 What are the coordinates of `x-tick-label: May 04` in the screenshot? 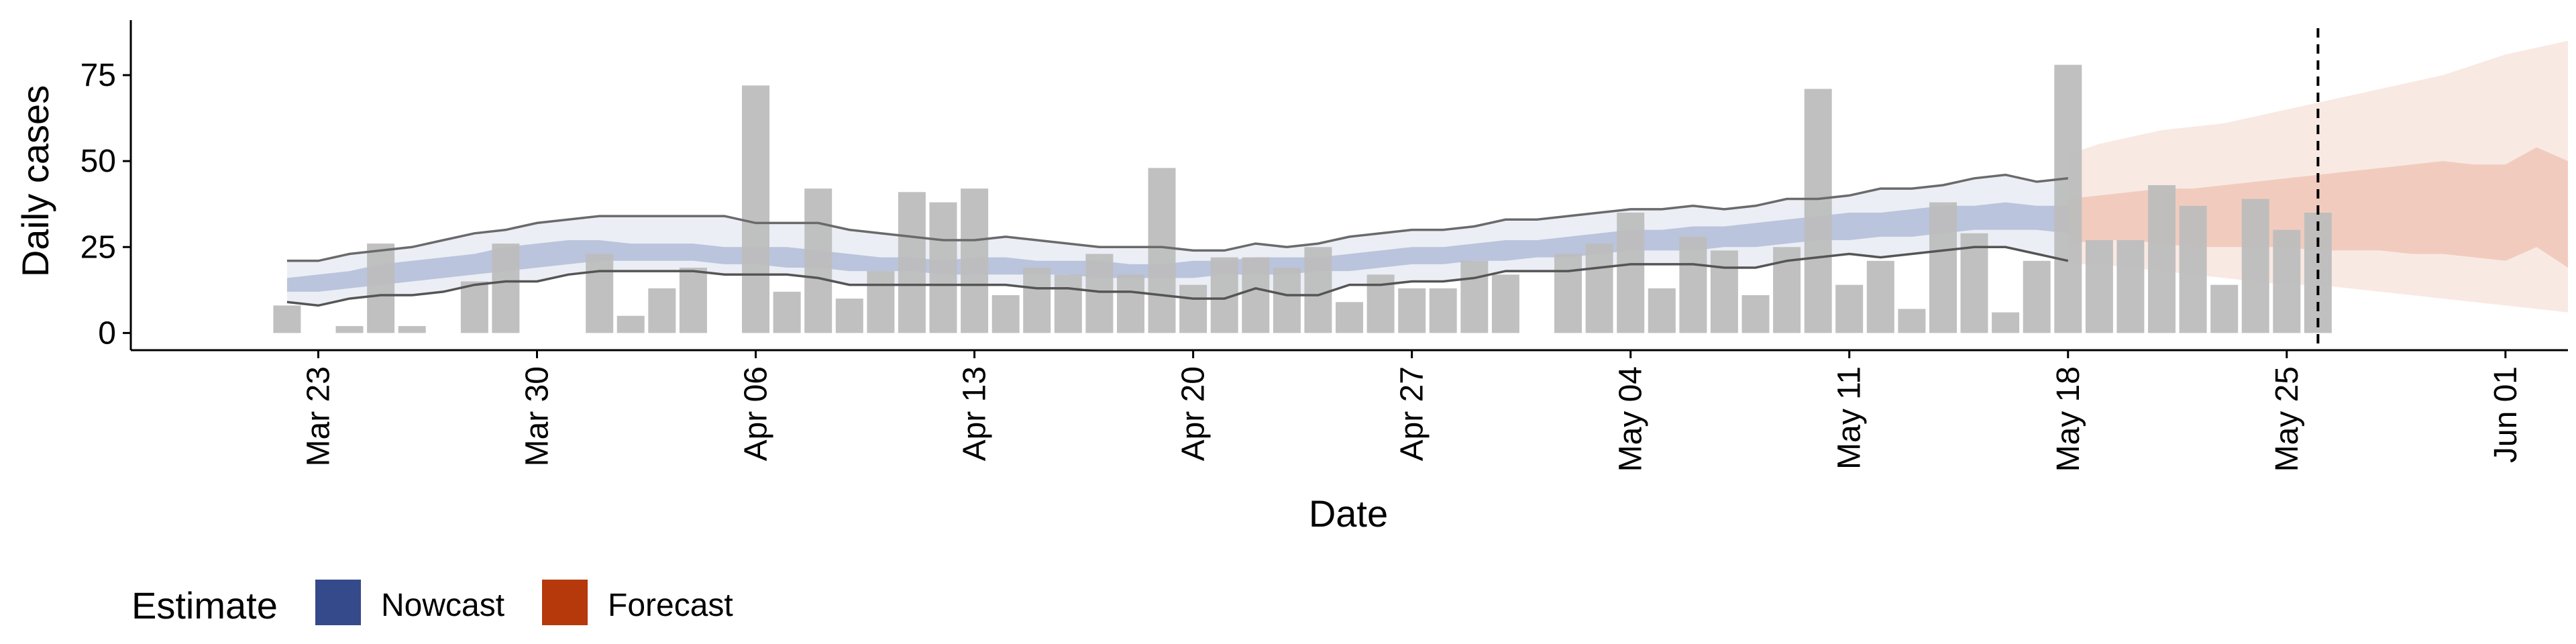 It's located at (1631, 419).